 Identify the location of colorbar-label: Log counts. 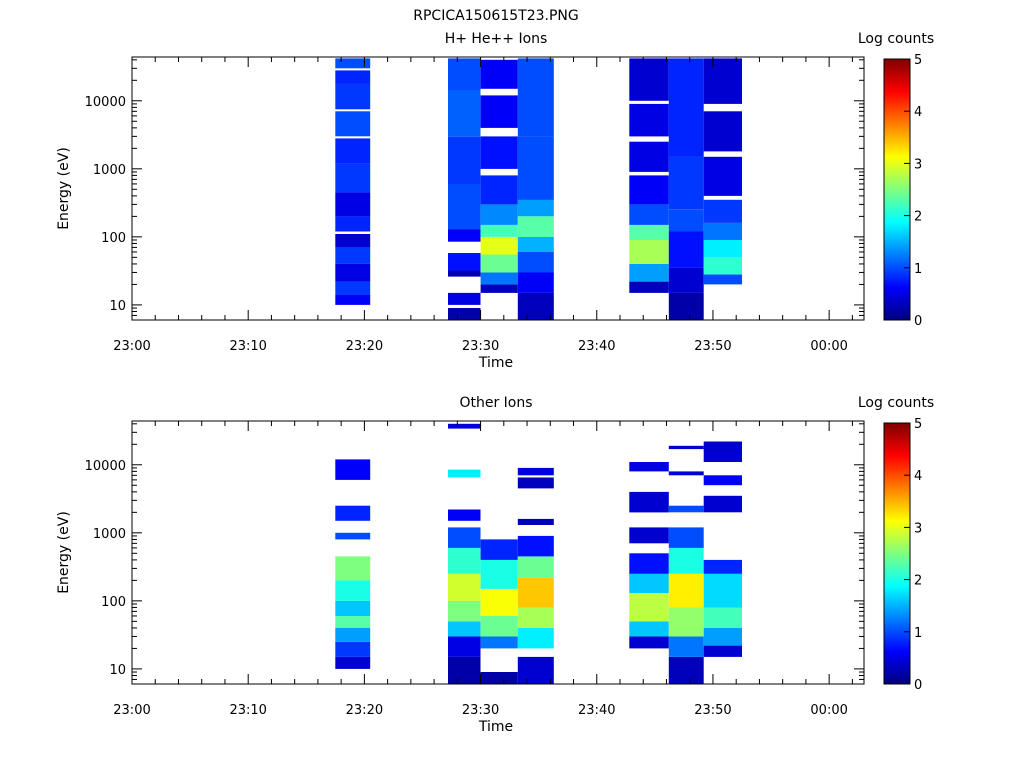
(896, 39).